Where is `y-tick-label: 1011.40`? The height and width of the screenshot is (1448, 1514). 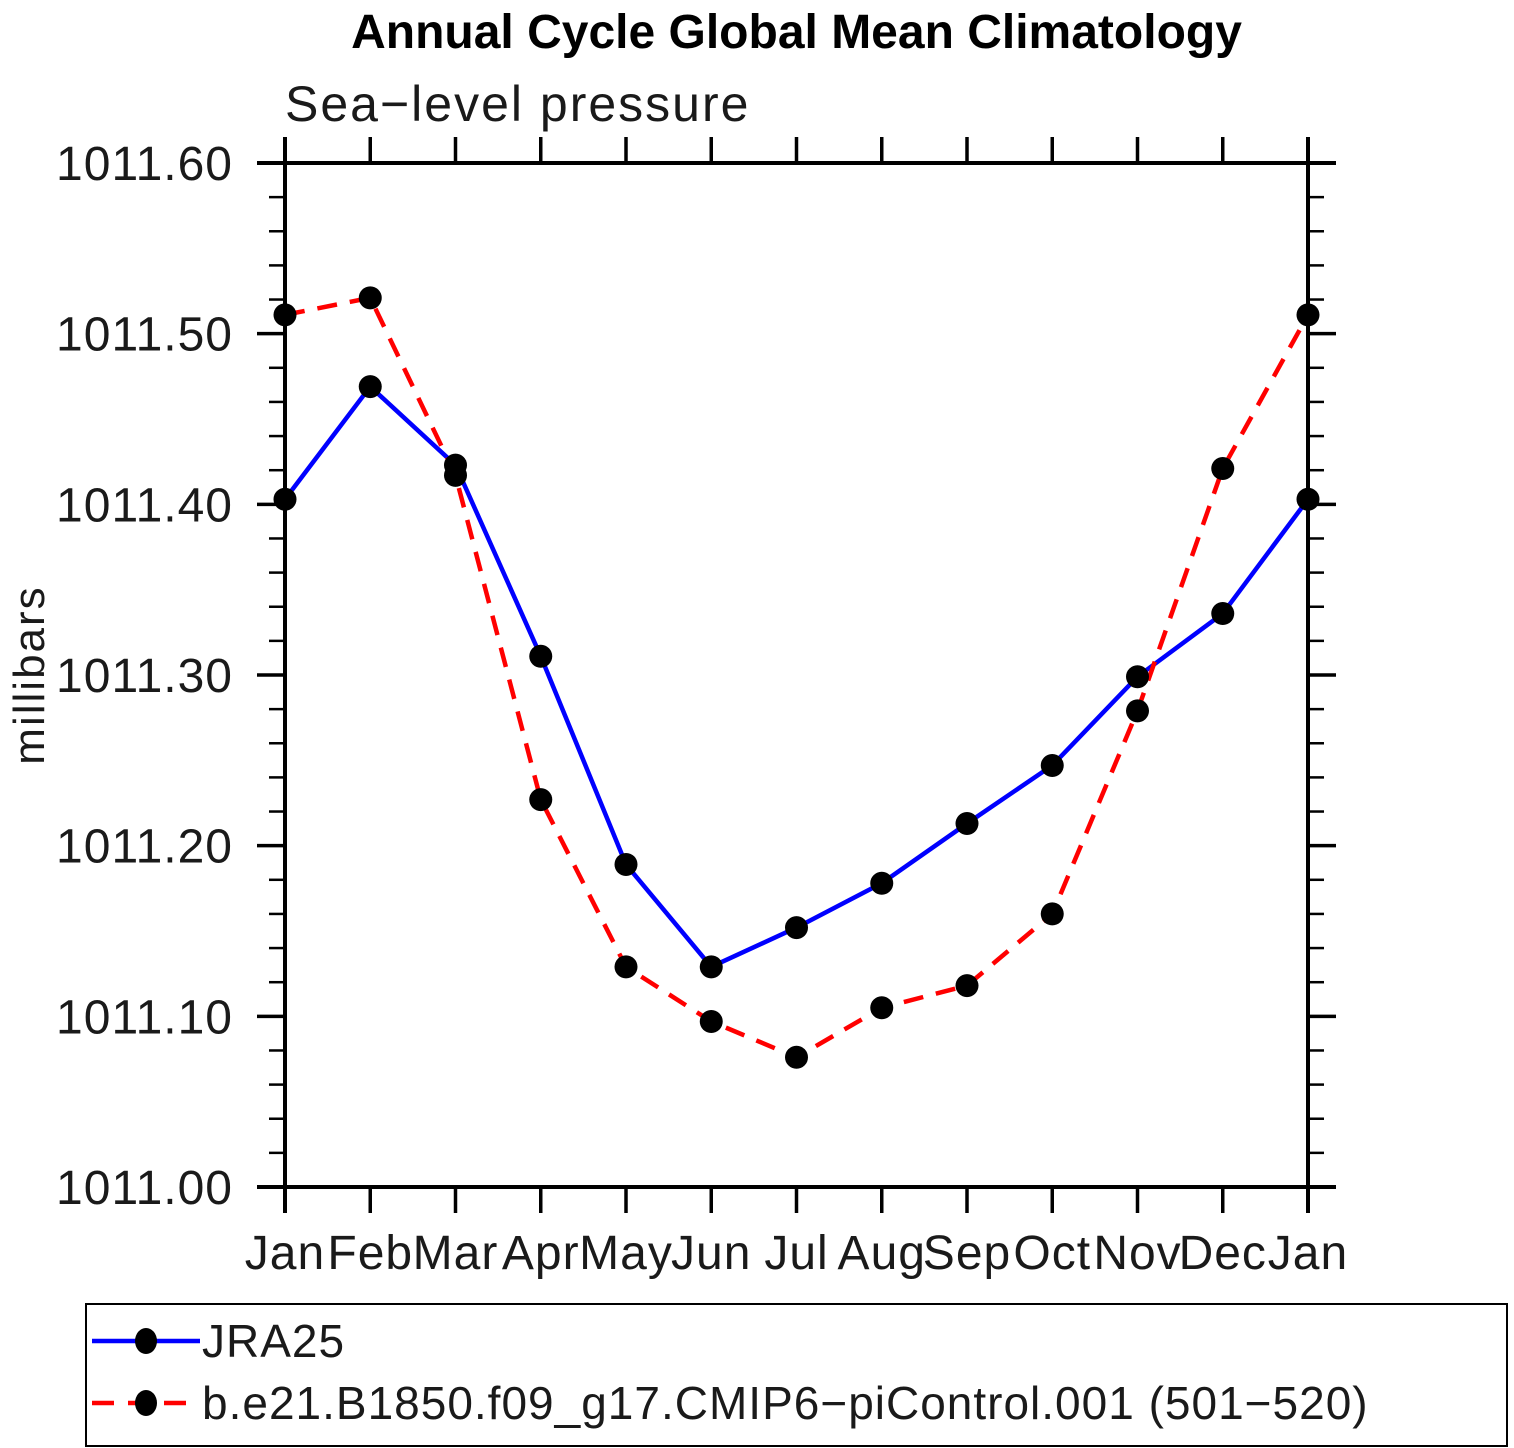
y-tick-label: 1011.40 is located at coordinates (144, 505).